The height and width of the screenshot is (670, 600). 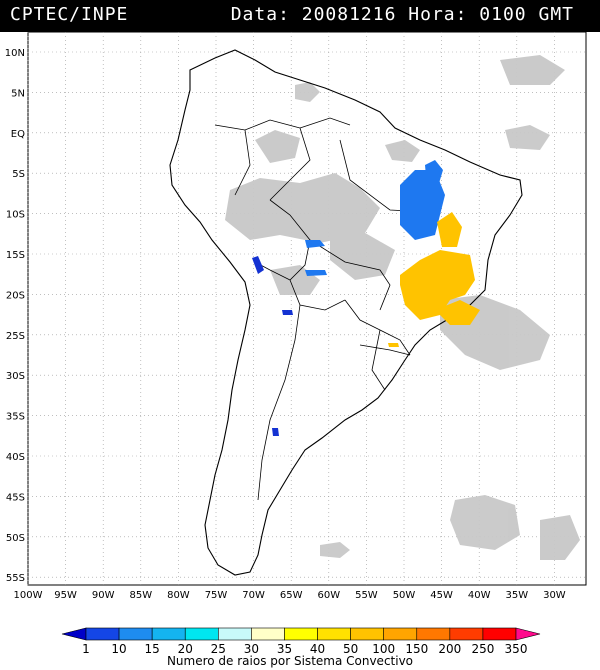 I want to click on legend-tick-label: 10, so click(x=118, y=649).